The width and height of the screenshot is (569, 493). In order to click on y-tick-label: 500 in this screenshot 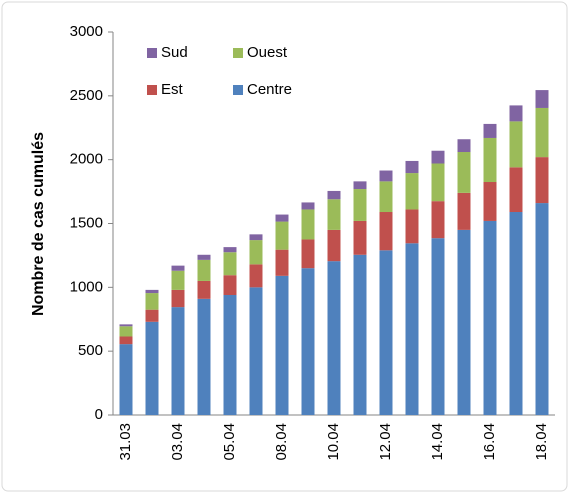, I will do `click(90, 350)`.